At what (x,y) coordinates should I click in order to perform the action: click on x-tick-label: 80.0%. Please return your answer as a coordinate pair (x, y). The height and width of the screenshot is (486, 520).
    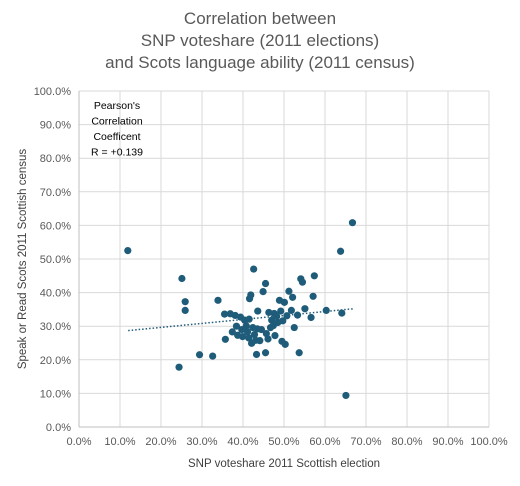
    Looking at the image, I should click on (406, 442).